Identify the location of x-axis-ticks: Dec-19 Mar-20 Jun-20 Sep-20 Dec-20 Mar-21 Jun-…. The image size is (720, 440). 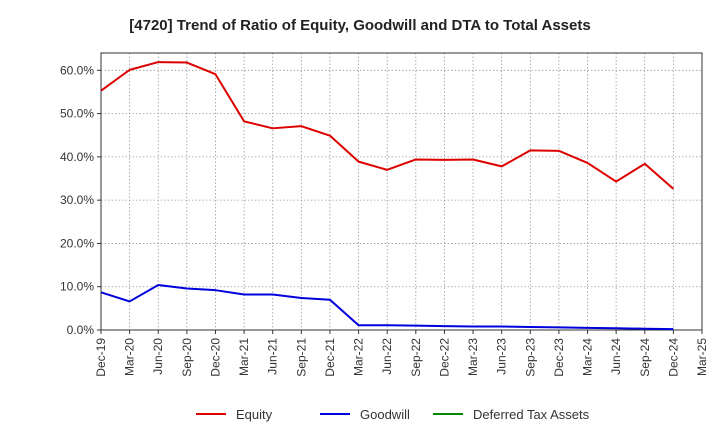
(401, 353).